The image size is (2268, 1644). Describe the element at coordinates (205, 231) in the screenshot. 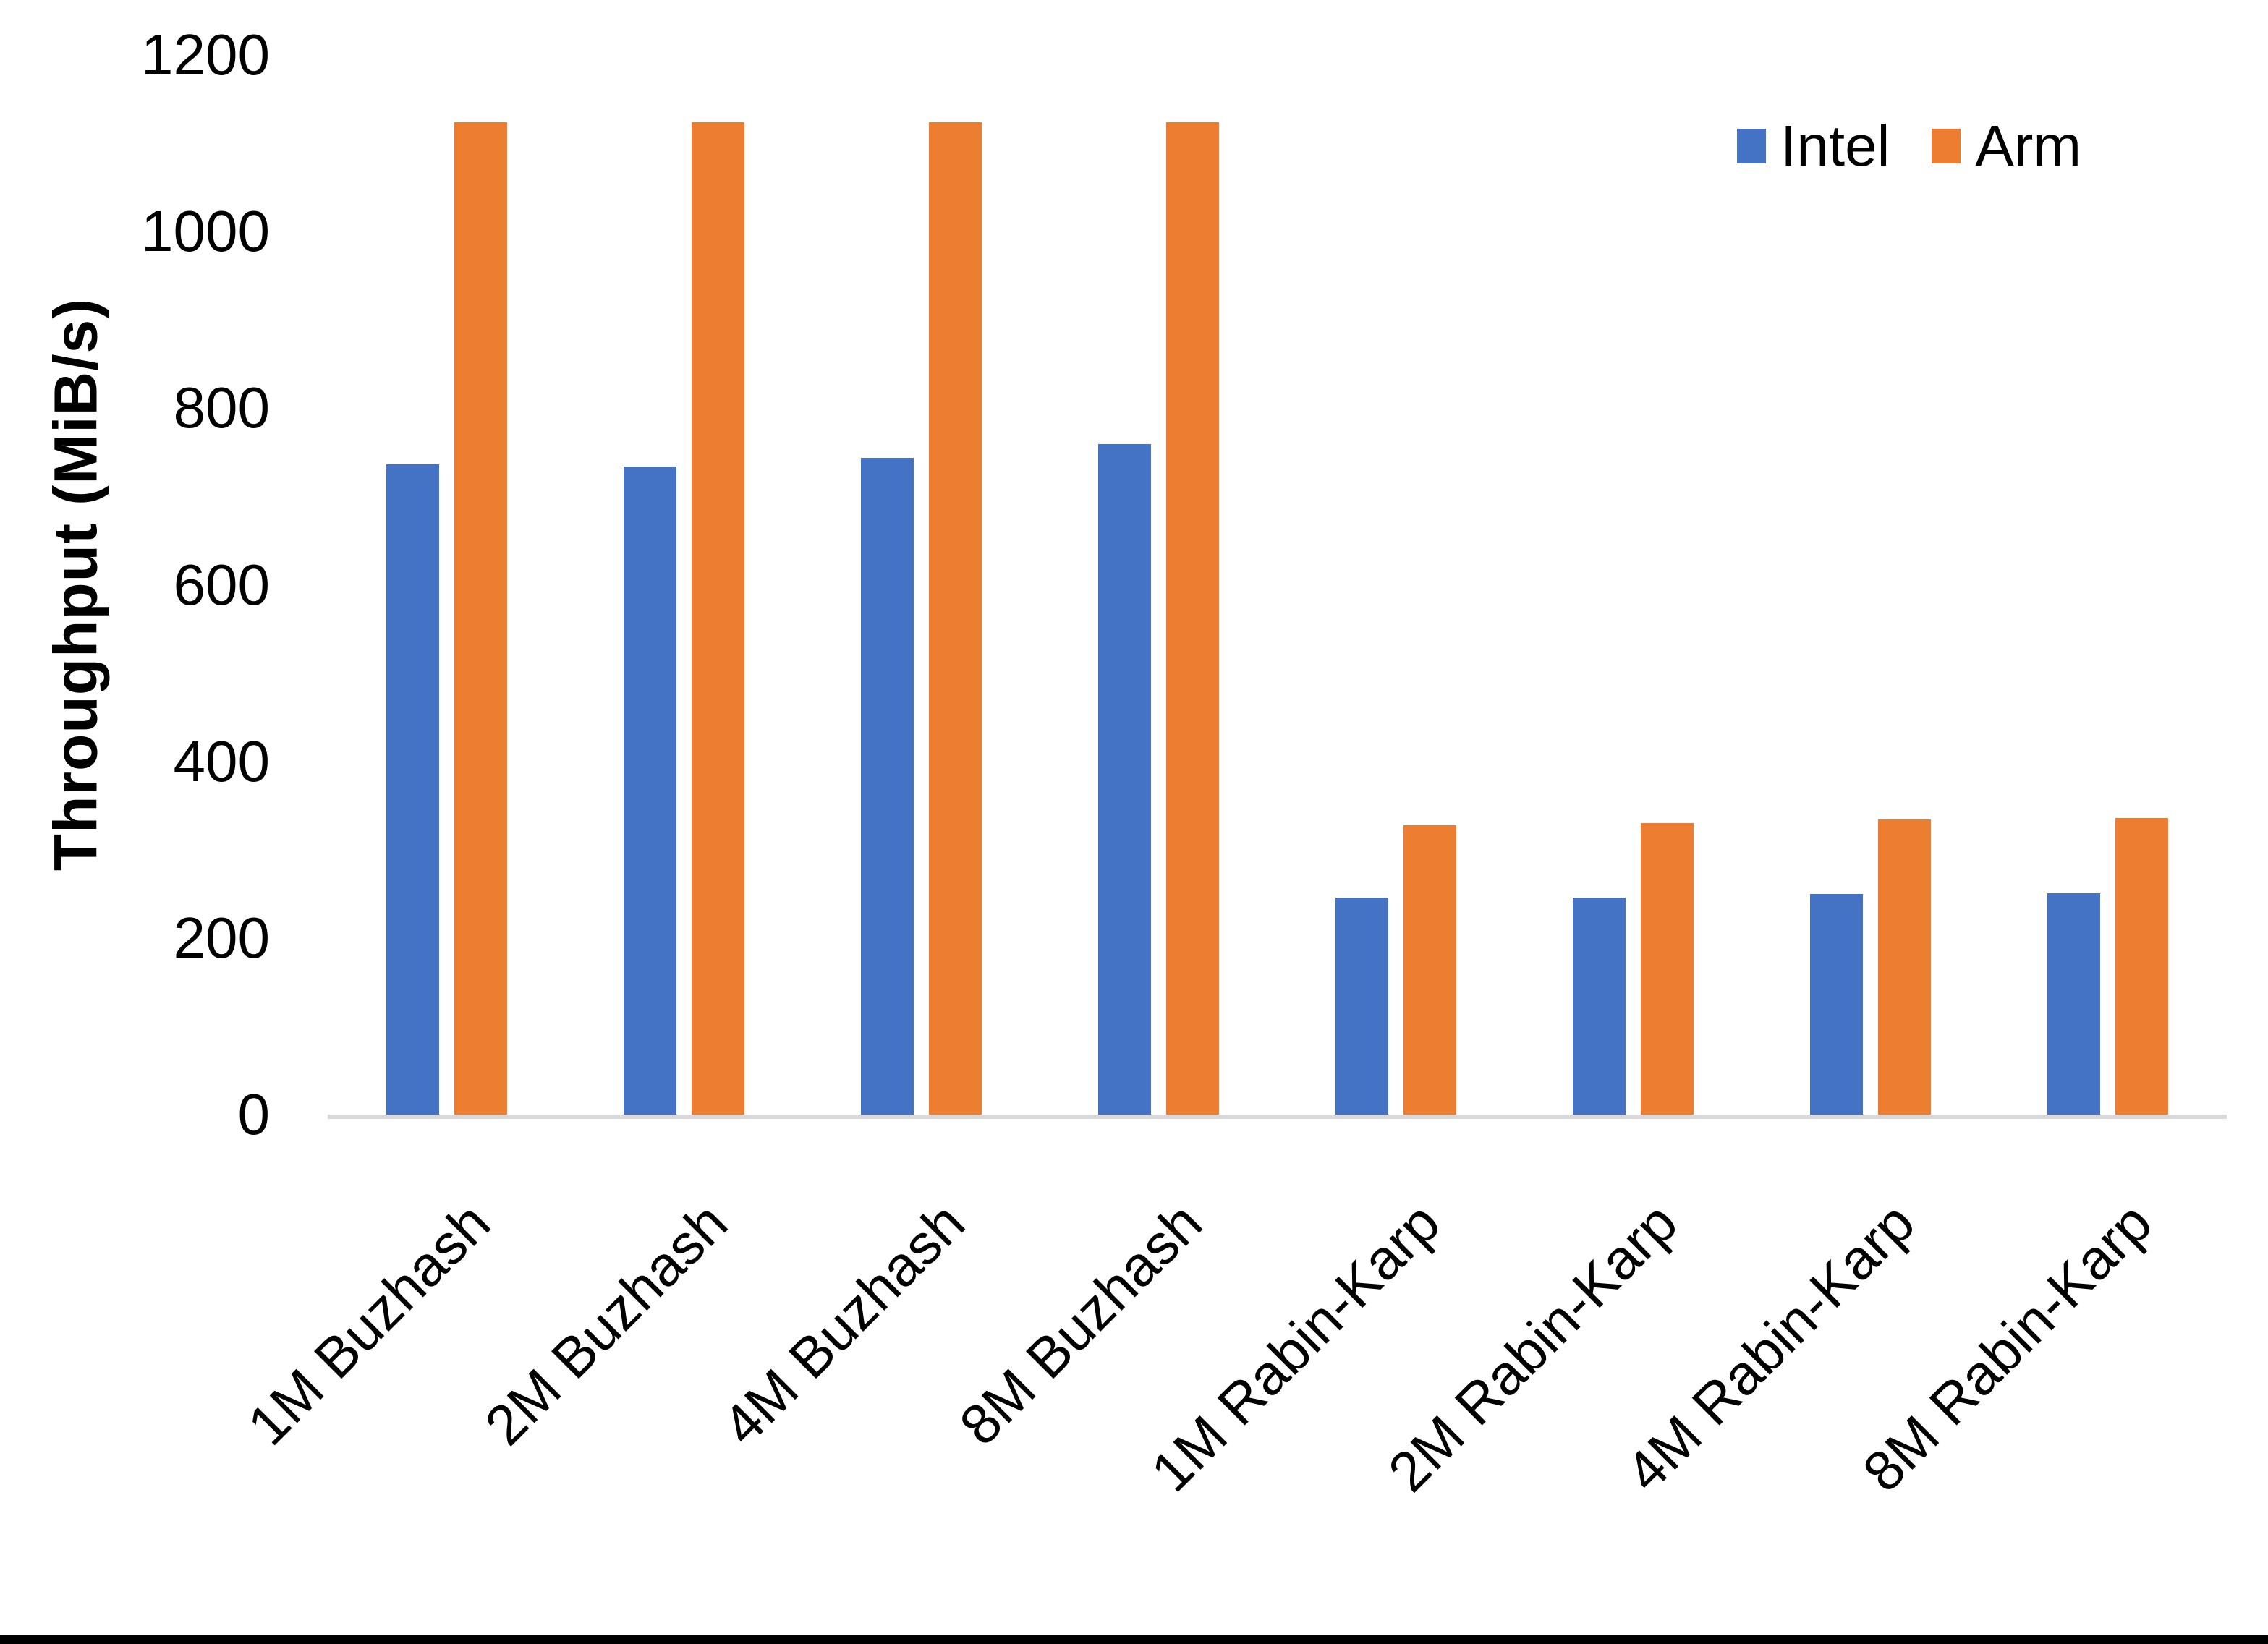

I see `y-tick-label-1000: 1000` at that location.